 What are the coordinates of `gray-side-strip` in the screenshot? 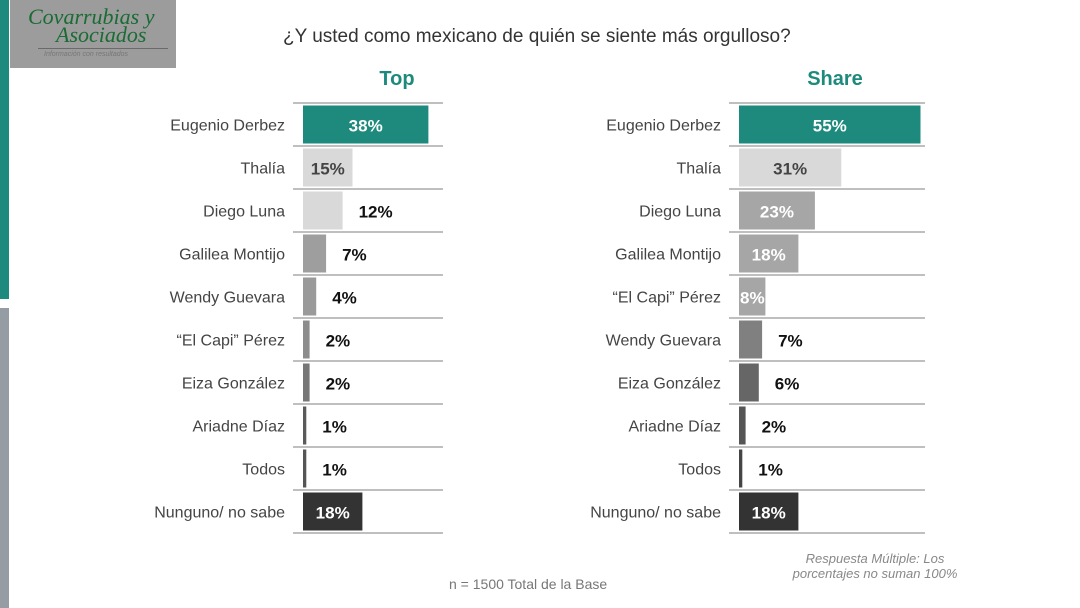 It's located at (4, 458).